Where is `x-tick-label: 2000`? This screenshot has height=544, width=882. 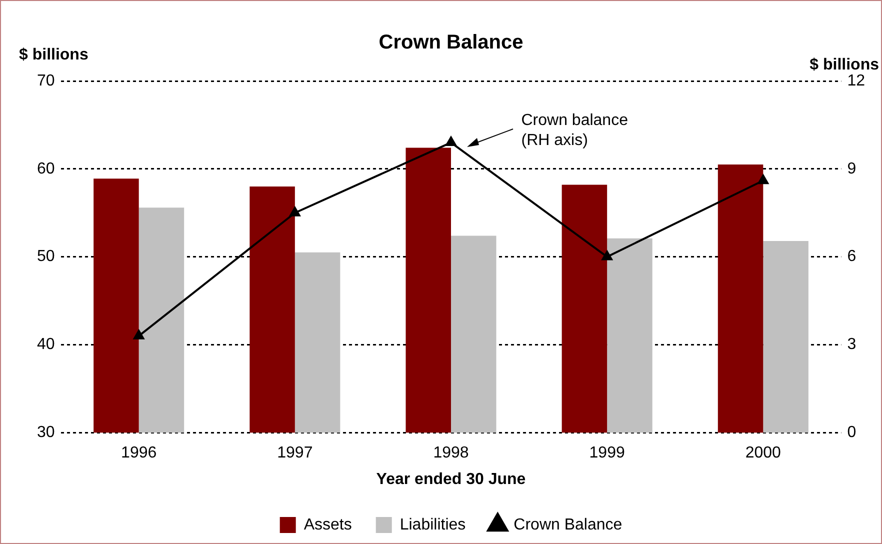 x-tick-label: 2000 is located at coordinates (763, 453).